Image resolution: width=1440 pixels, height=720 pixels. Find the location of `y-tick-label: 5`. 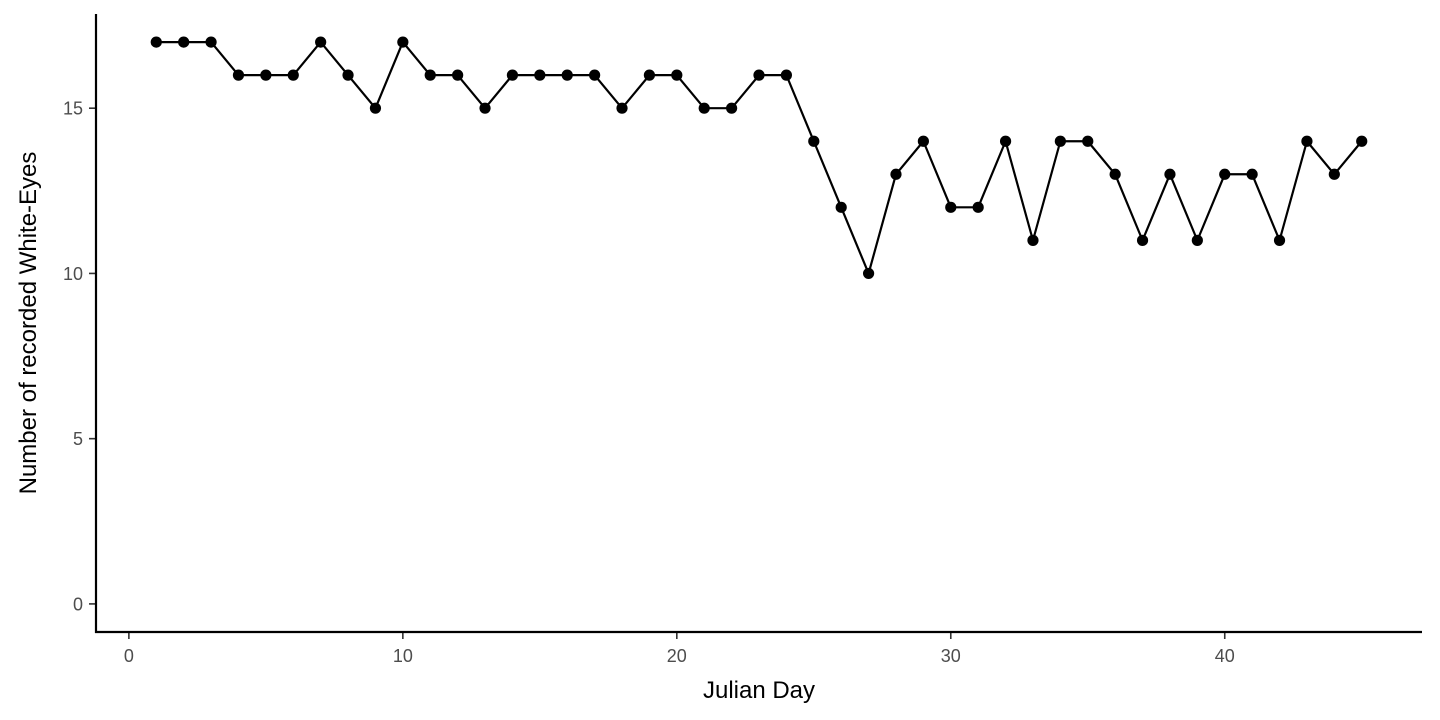

y-tick-label: 5 is located at coordinates (78, 439).